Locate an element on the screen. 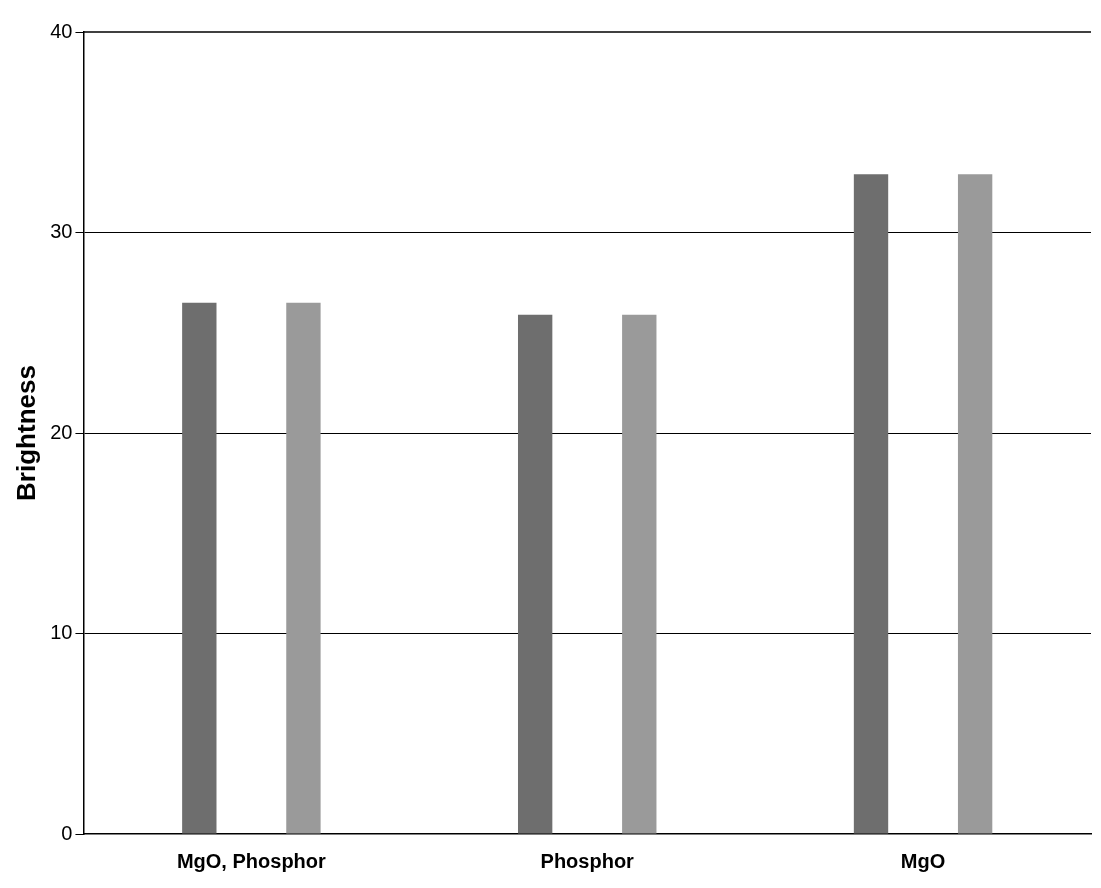 The width and height of the screenshot is (1101, 888). y-tick-label: 20 is located at coordinates (61, 431).